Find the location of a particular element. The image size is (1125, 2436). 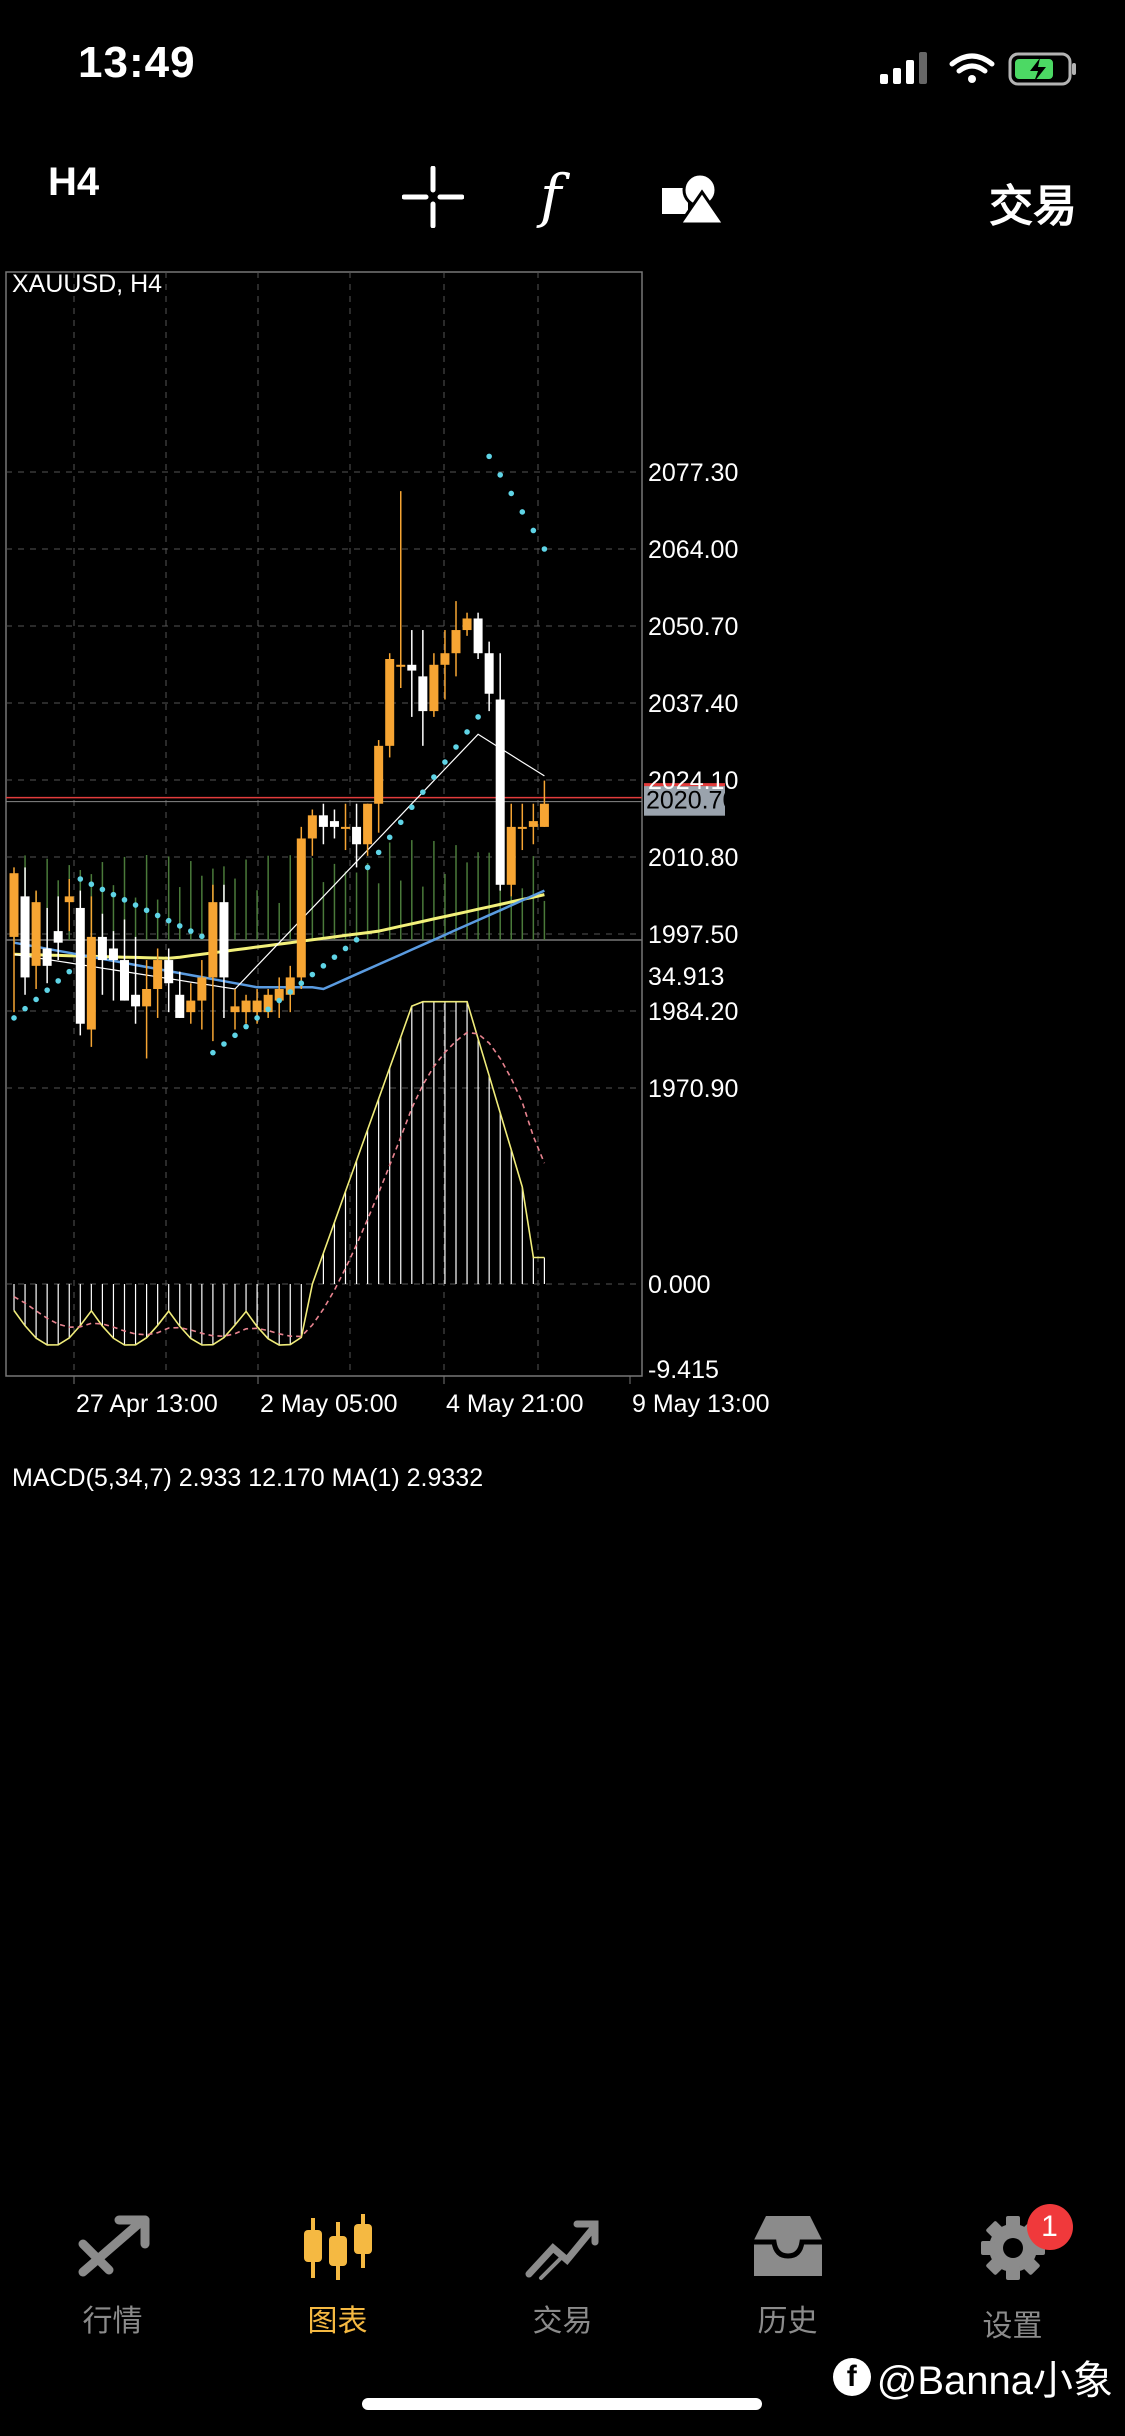

watermark: f @Banna小象 is located at coordinates (972, 2377).